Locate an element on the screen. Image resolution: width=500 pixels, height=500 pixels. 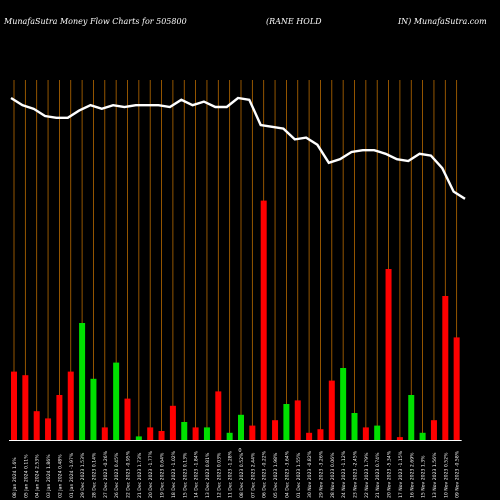
x-tick-label: 03 Jan 2024 1.86% is located at coordinates (49, 476).